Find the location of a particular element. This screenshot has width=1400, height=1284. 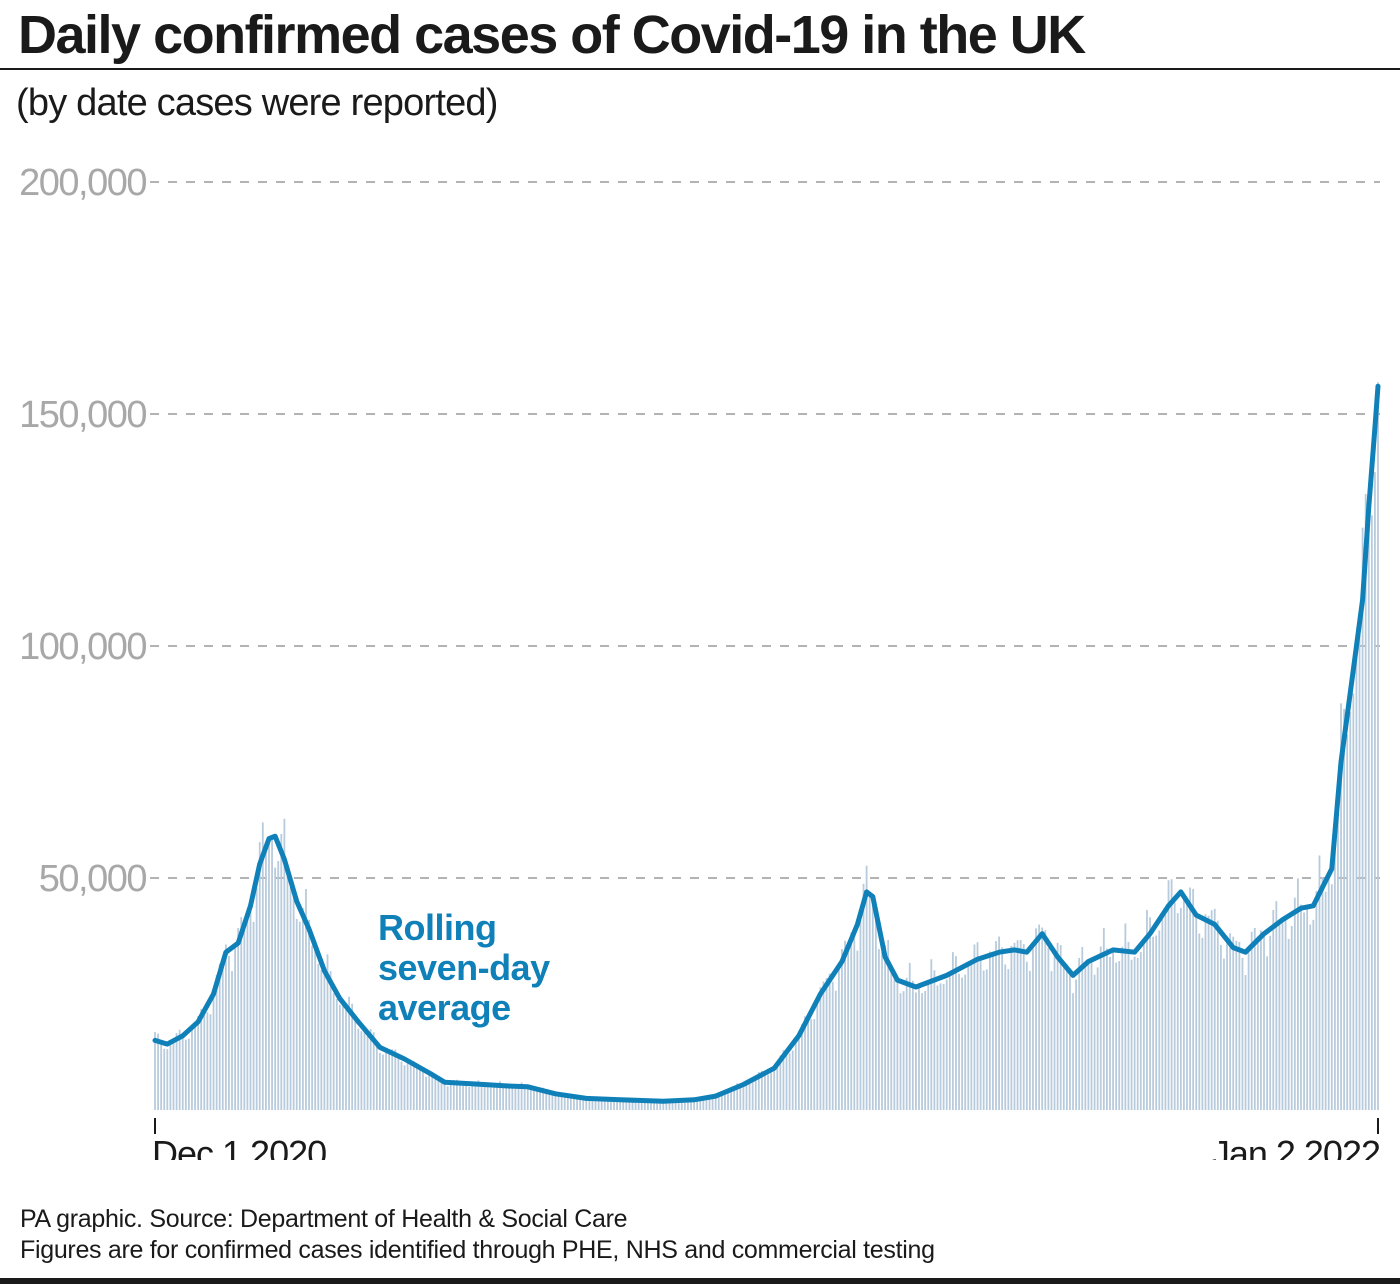

annotation-line-2: seven-day is located at coordinates (464, 967).